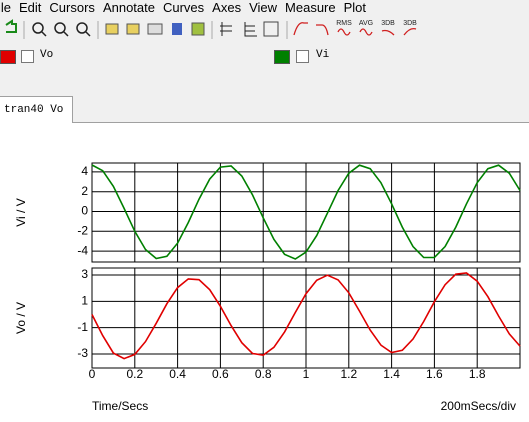 The image size is (529, 422). I want to click on y-axis-label: Vi / V, so click(21, 212).